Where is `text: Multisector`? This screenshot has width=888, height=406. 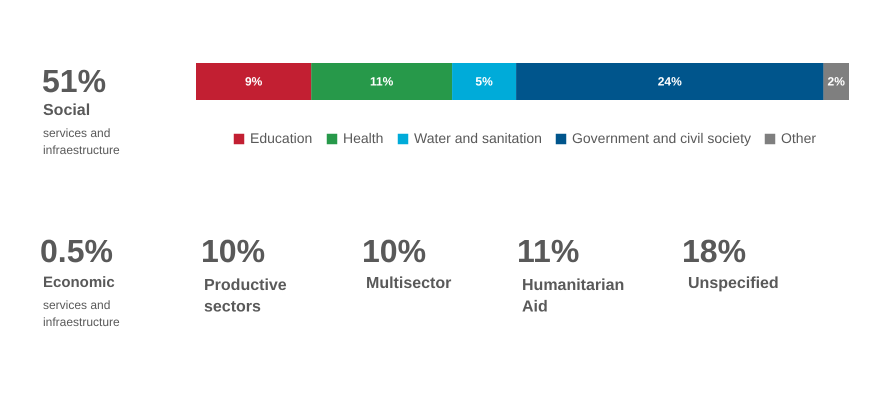 text: Multisector is located at coordinates (409, 283).